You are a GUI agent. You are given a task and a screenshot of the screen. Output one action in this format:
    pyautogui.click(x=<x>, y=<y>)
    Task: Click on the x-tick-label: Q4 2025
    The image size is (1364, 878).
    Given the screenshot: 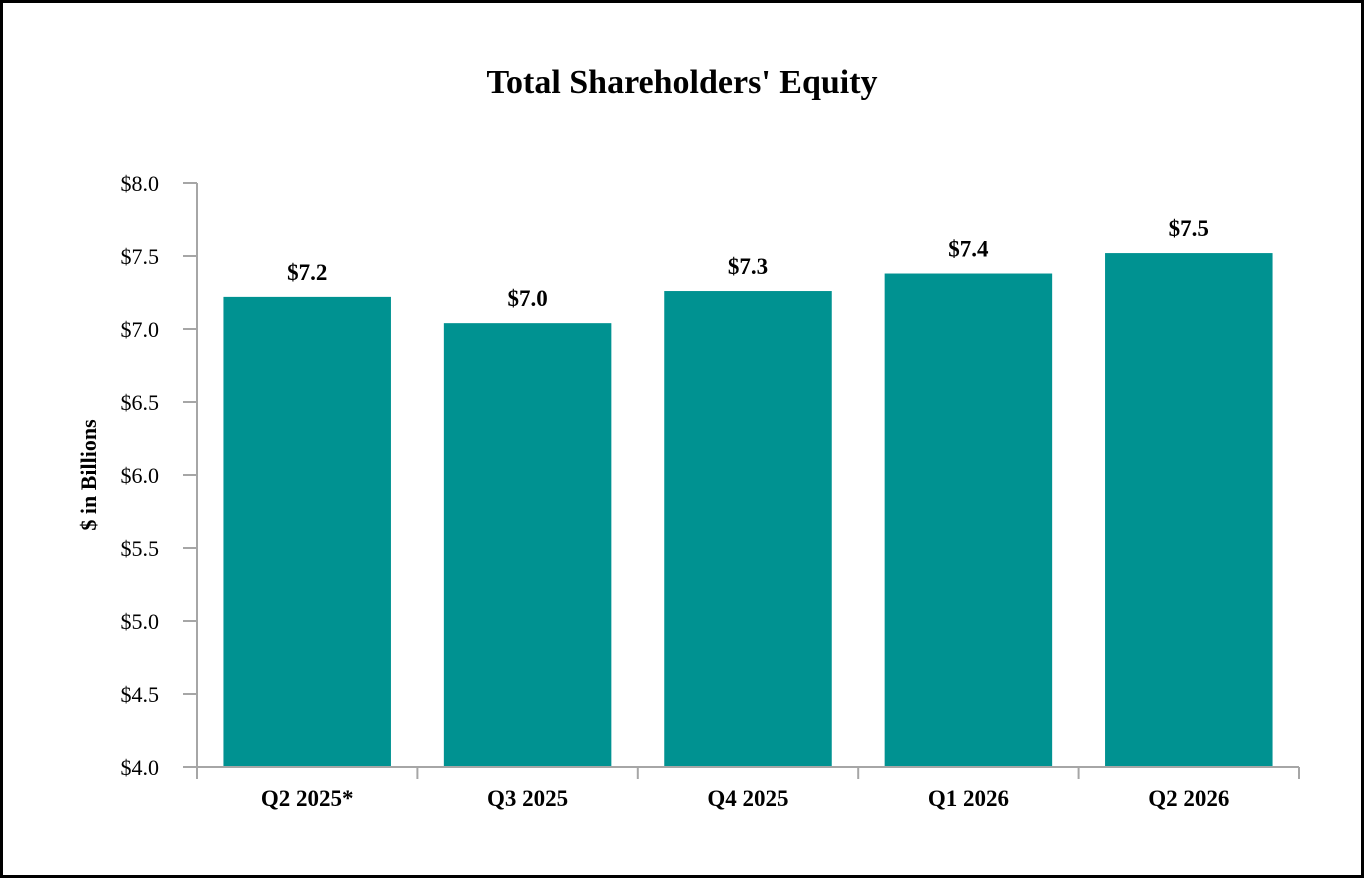 What is the action you would take?
    pyautogui.click(x=747, y=798)
    